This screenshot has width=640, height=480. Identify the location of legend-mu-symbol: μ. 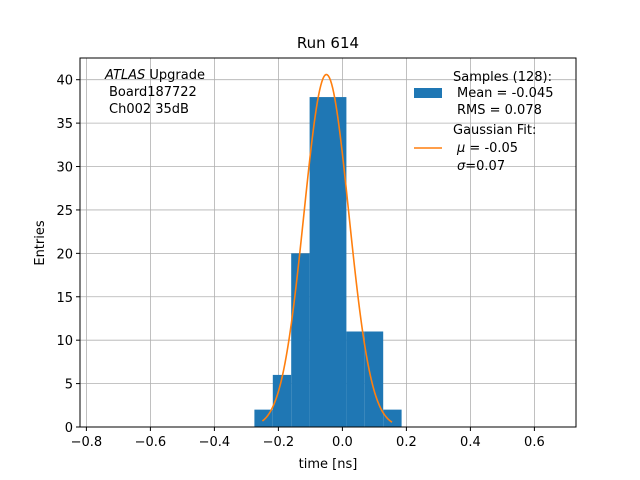
(460, 148).